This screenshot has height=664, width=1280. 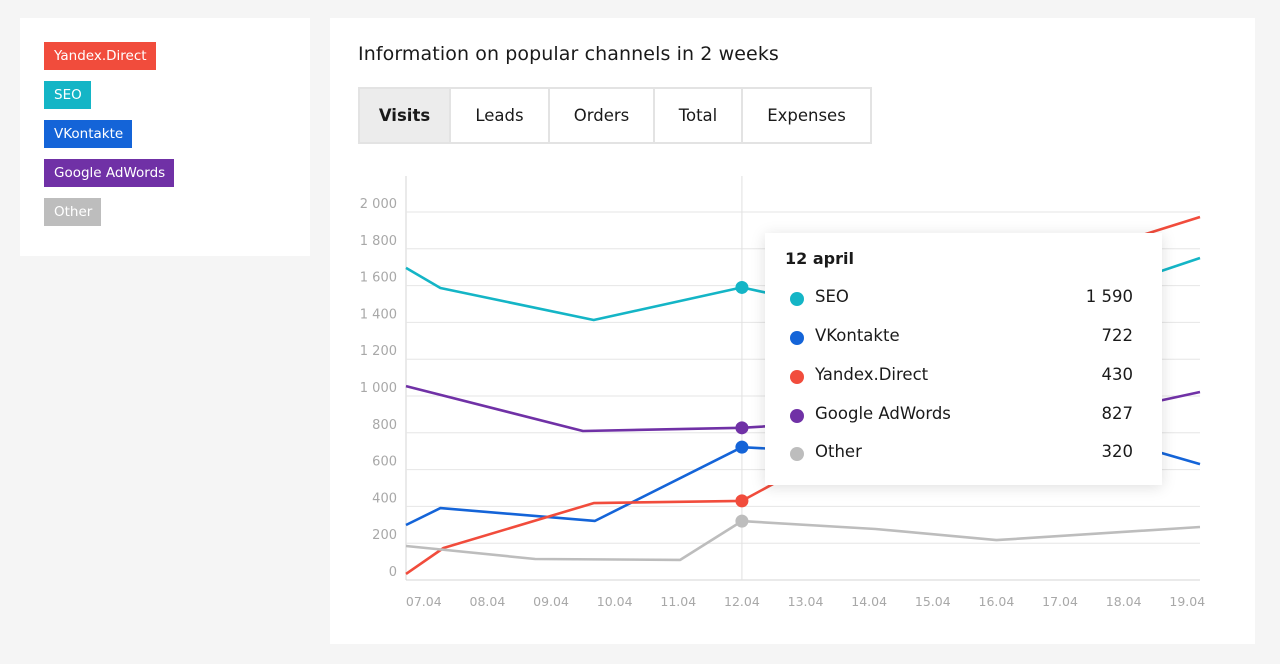 I want to click on point-marker-vkontakte, so click(x=742, y=447).